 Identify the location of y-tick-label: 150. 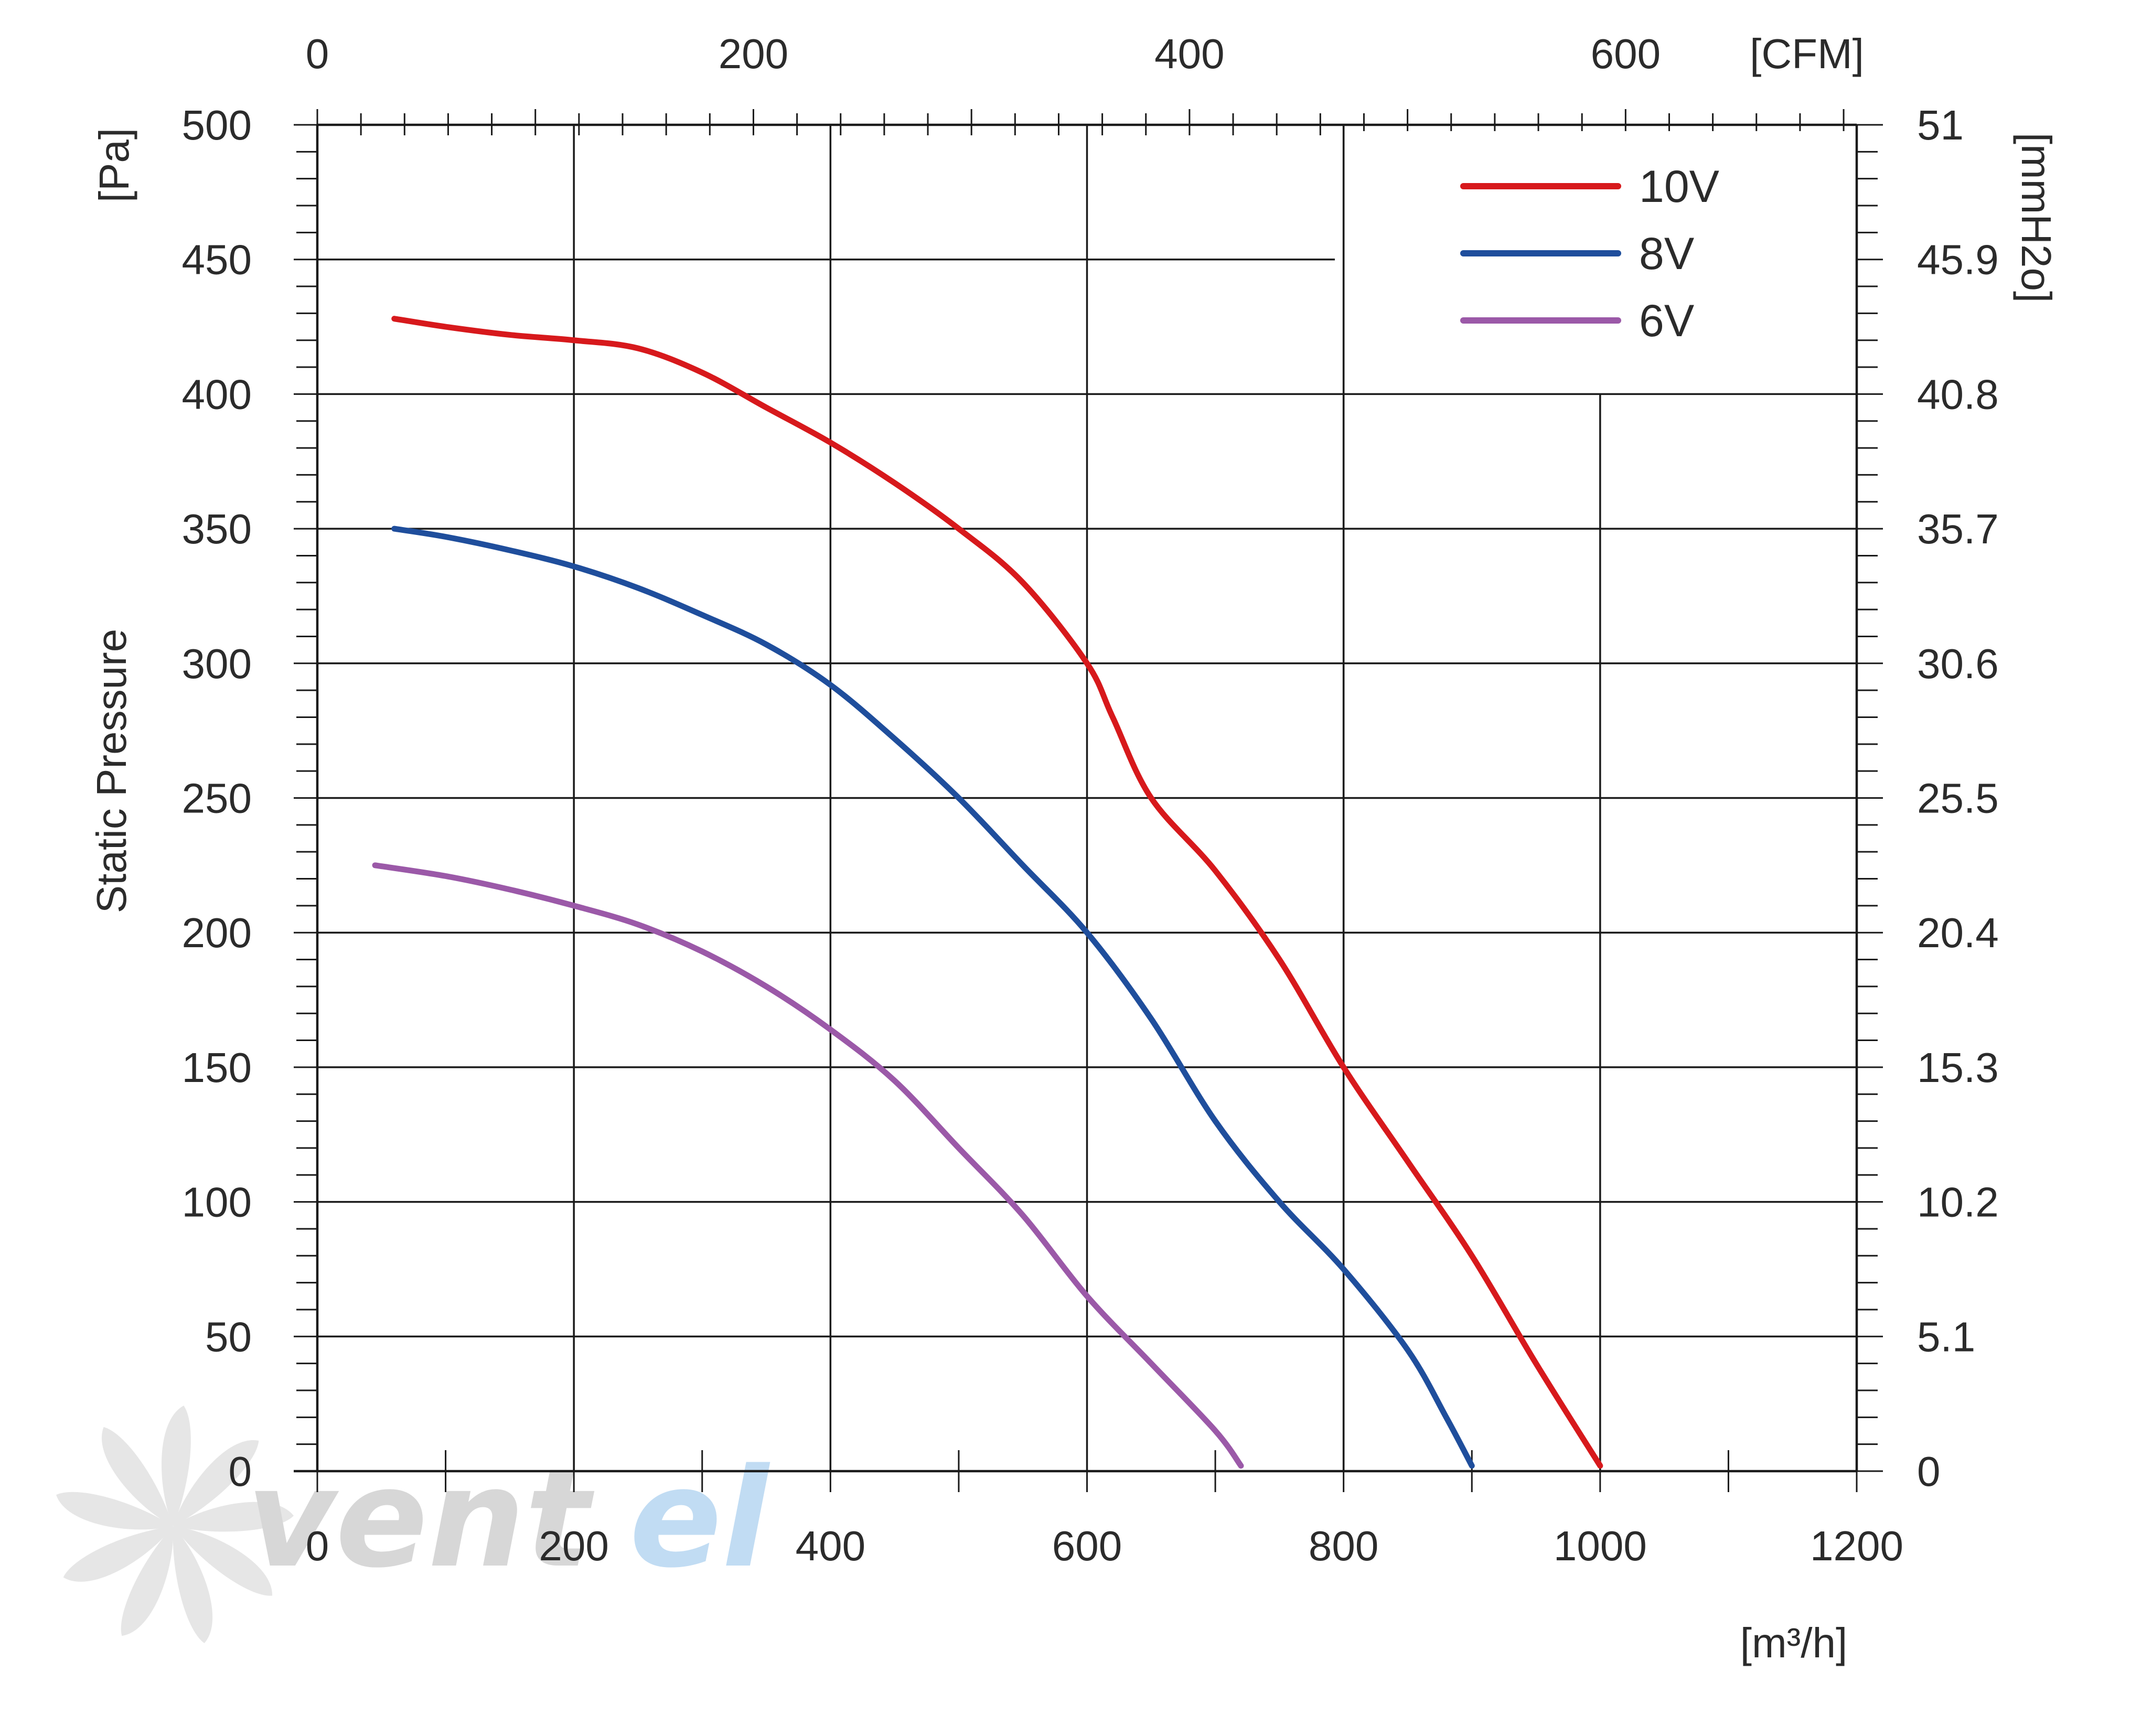
(217, 1067).